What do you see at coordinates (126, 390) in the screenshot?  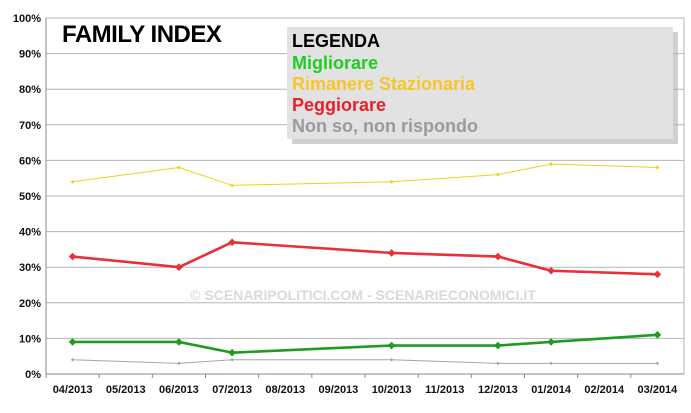 I see `x-tick-label: 05/2013` at bounding box center [126, 390].